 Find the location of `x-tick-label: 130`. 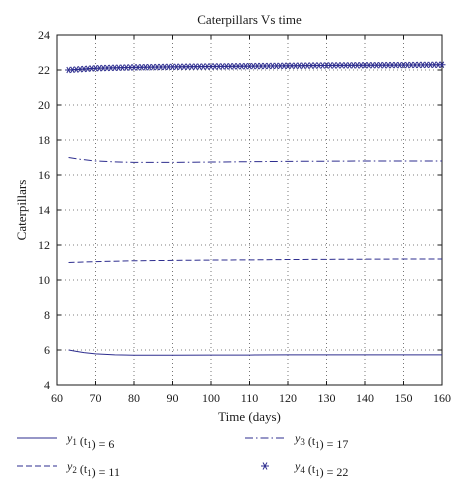

x-tick-label: 130 is located at coordinates (327, 398).